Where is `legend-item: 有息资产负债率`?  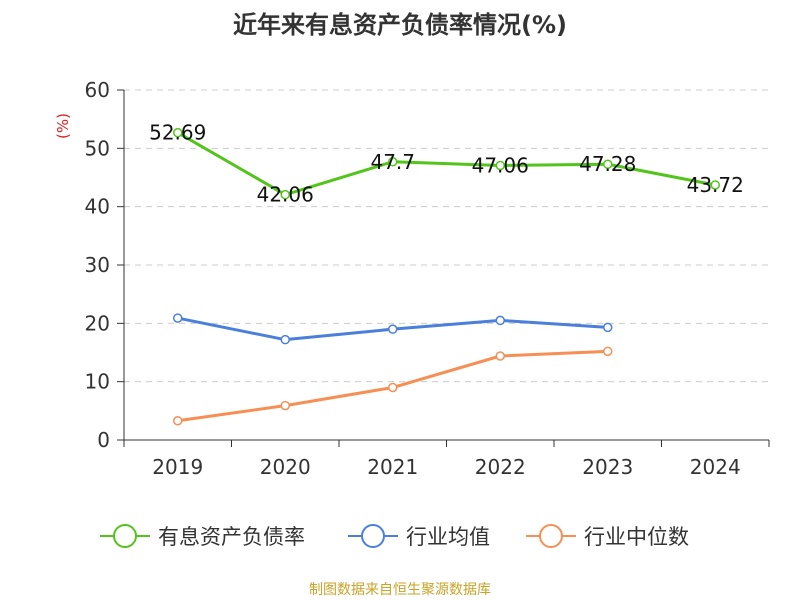 legend-item: 有息资产负债率 is located at coordinates (202, 536).